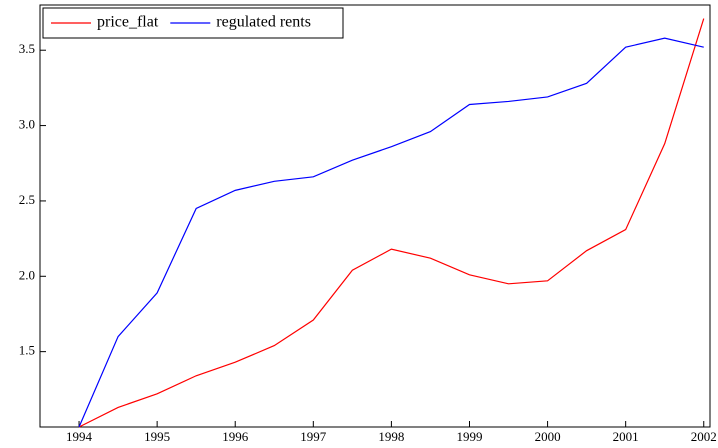  Describe the element at coordinates (27, 274) in the screenshot. I see `y-tick-label: 2.0` at that location.